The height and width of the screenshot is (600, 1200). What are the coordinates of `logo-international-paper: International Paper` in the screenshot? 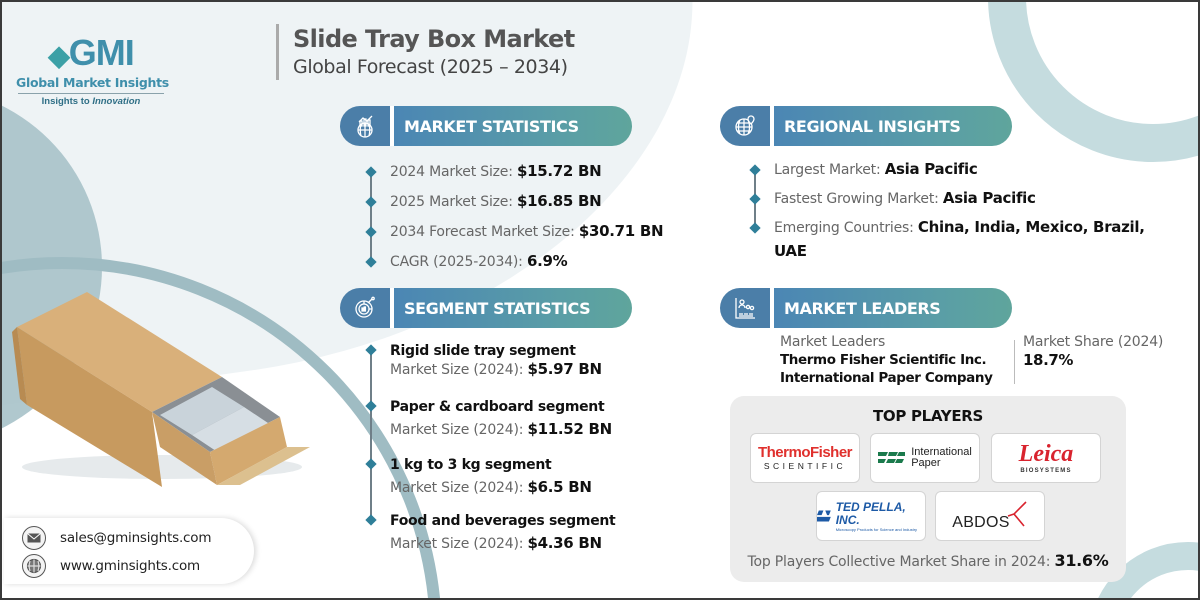 It's located at (925, 458).